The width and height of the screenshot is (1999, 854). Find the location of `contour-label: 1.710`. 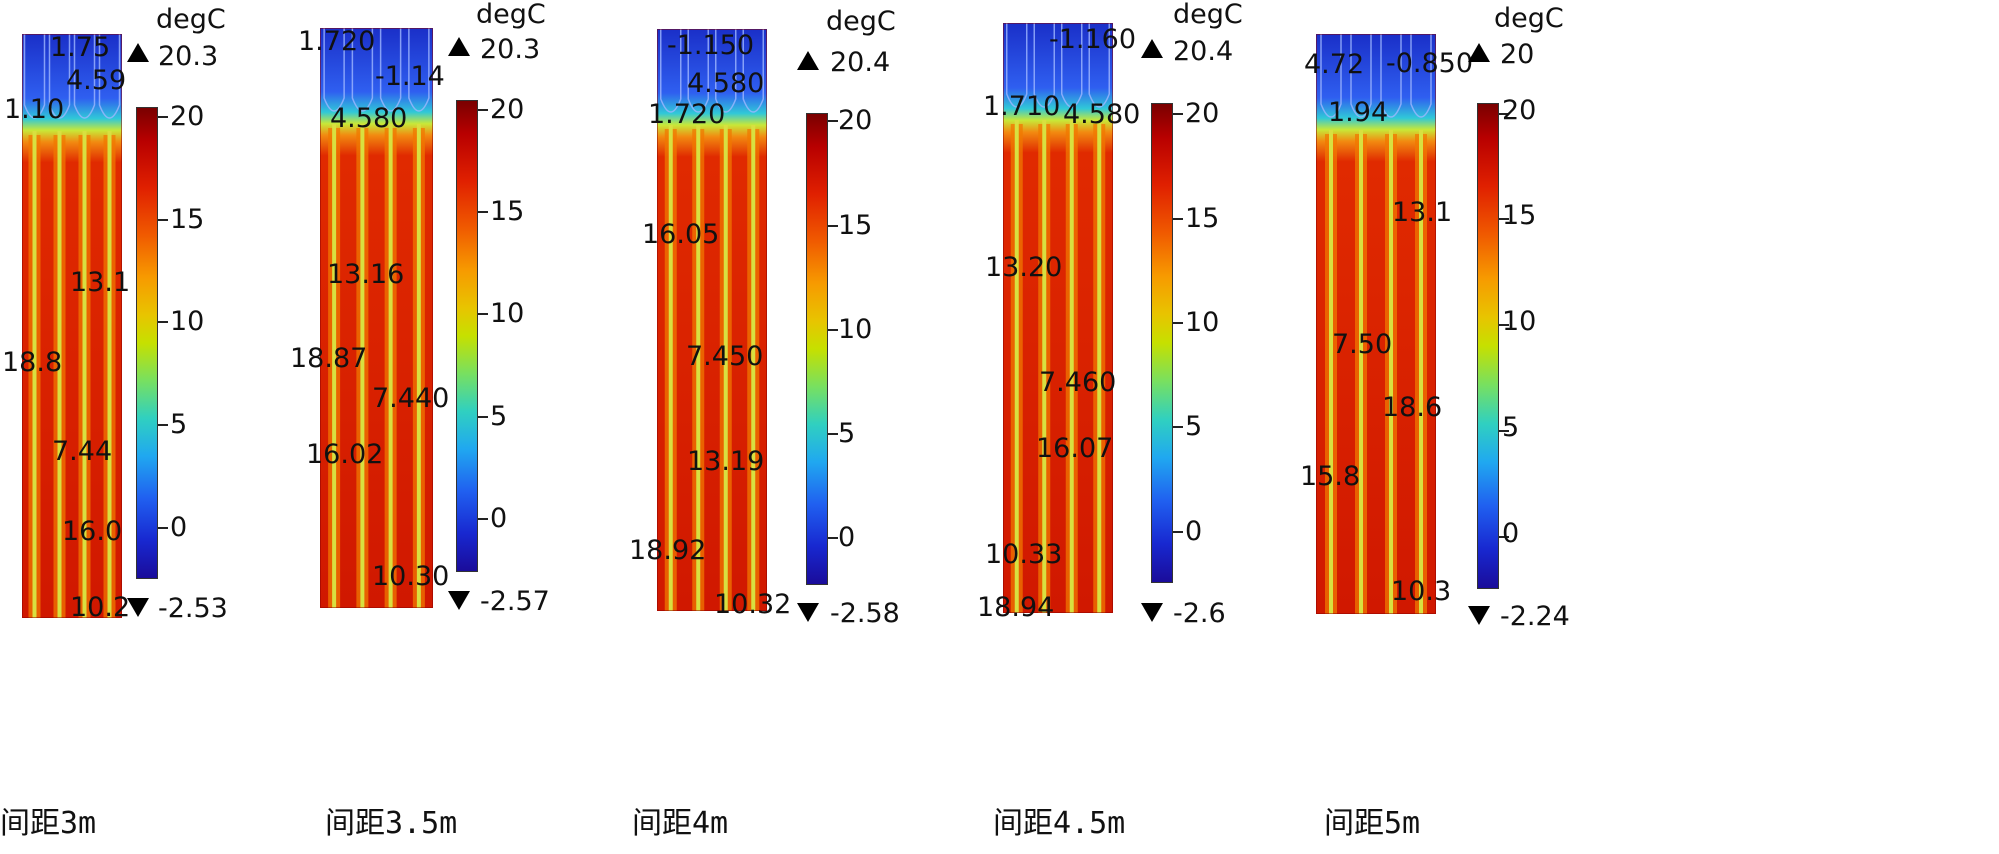

contour-label: 1.710 is located at coordinates (1022, 106).